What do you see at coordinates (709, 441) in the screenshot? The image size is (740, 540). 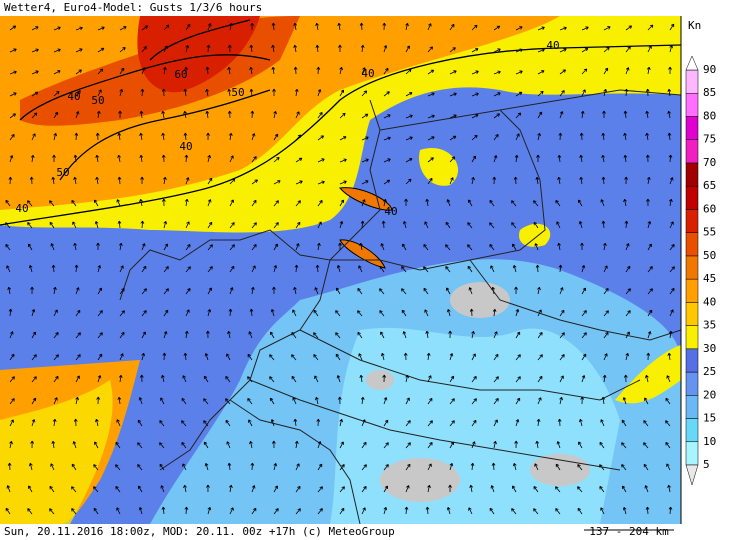 I see `legend-label: 10` at bounding box center [709, 441].